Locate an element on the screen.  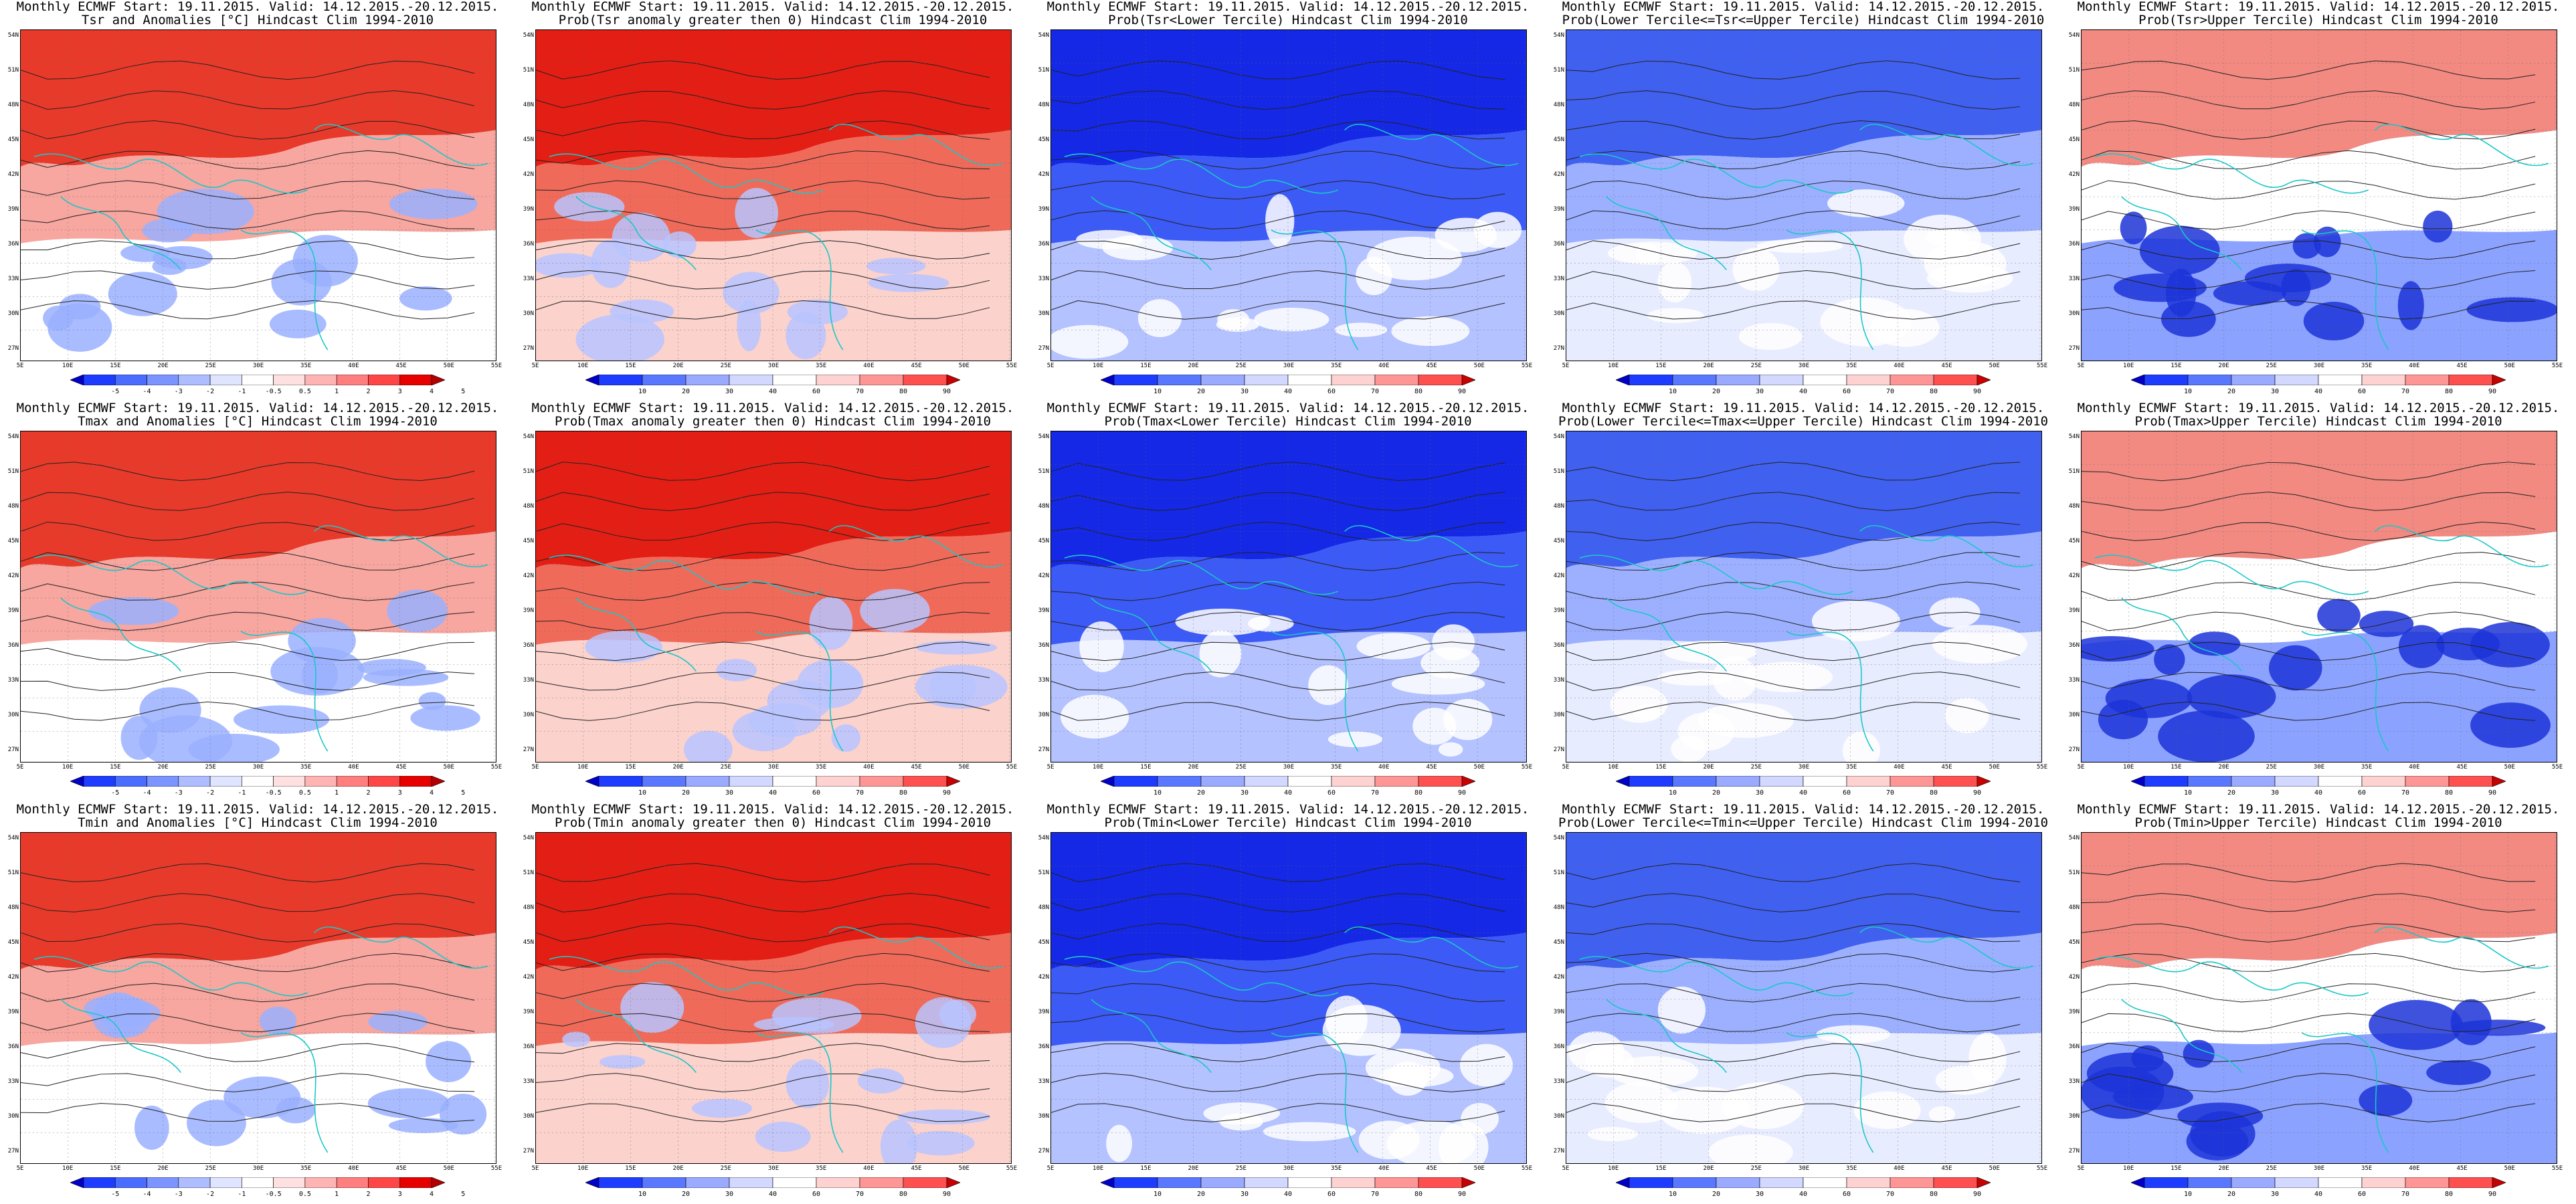
central-field is located at coordinates (258, 186).